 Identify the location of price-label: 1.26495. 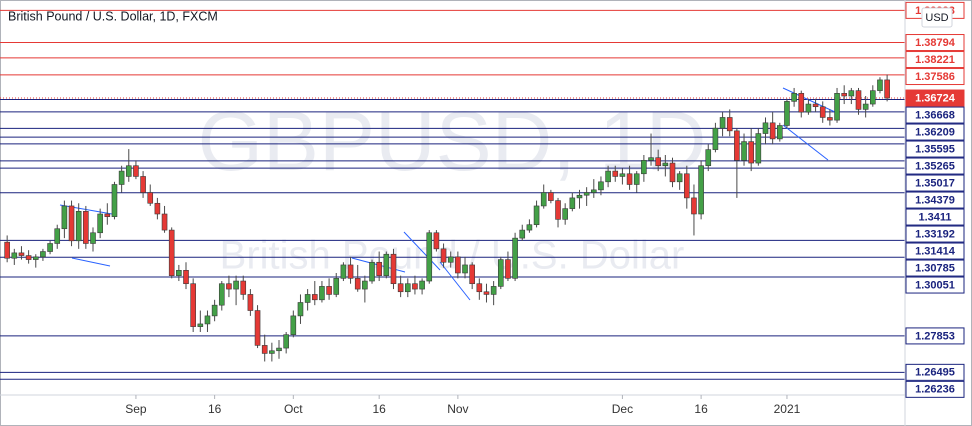
(935, 373).